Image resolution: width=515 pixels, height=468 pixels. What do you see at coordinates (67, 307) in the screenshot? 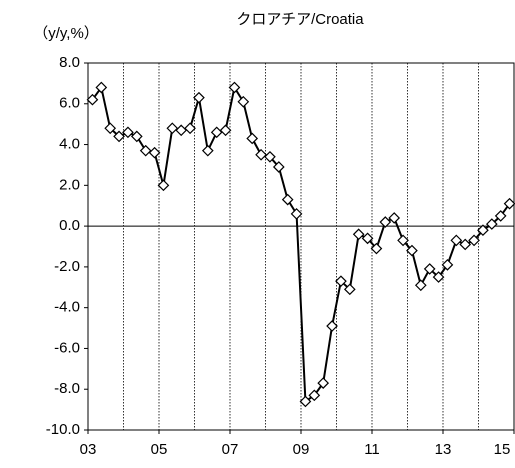
I see `y-tick-label: -4.0` at bounding box center [67, 307].